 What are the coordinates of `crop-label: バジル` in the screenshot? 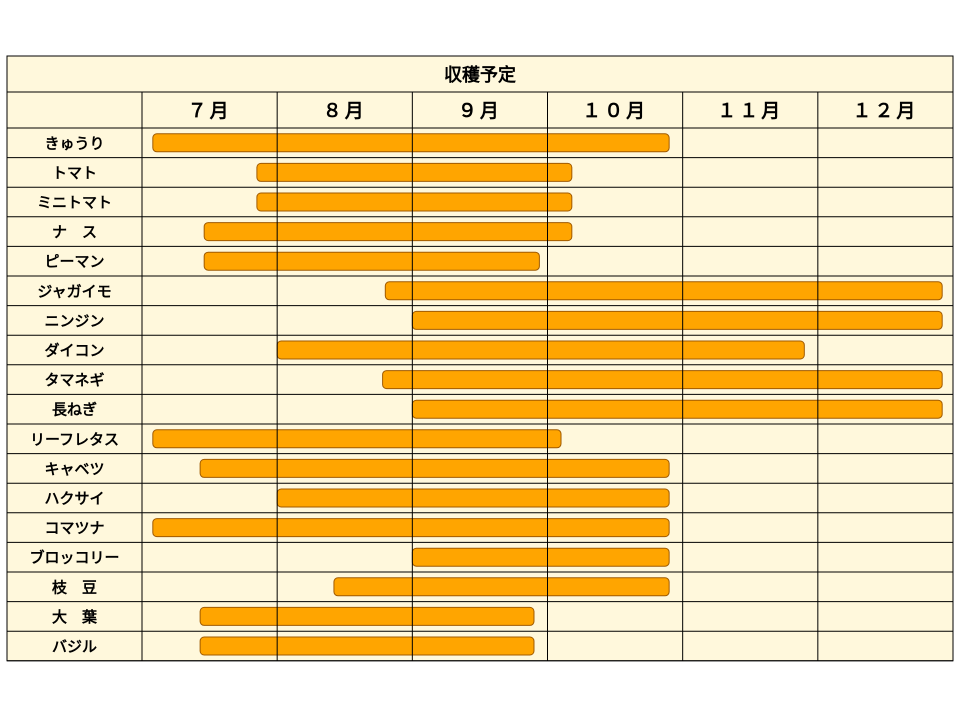 It's located at (74, 647).